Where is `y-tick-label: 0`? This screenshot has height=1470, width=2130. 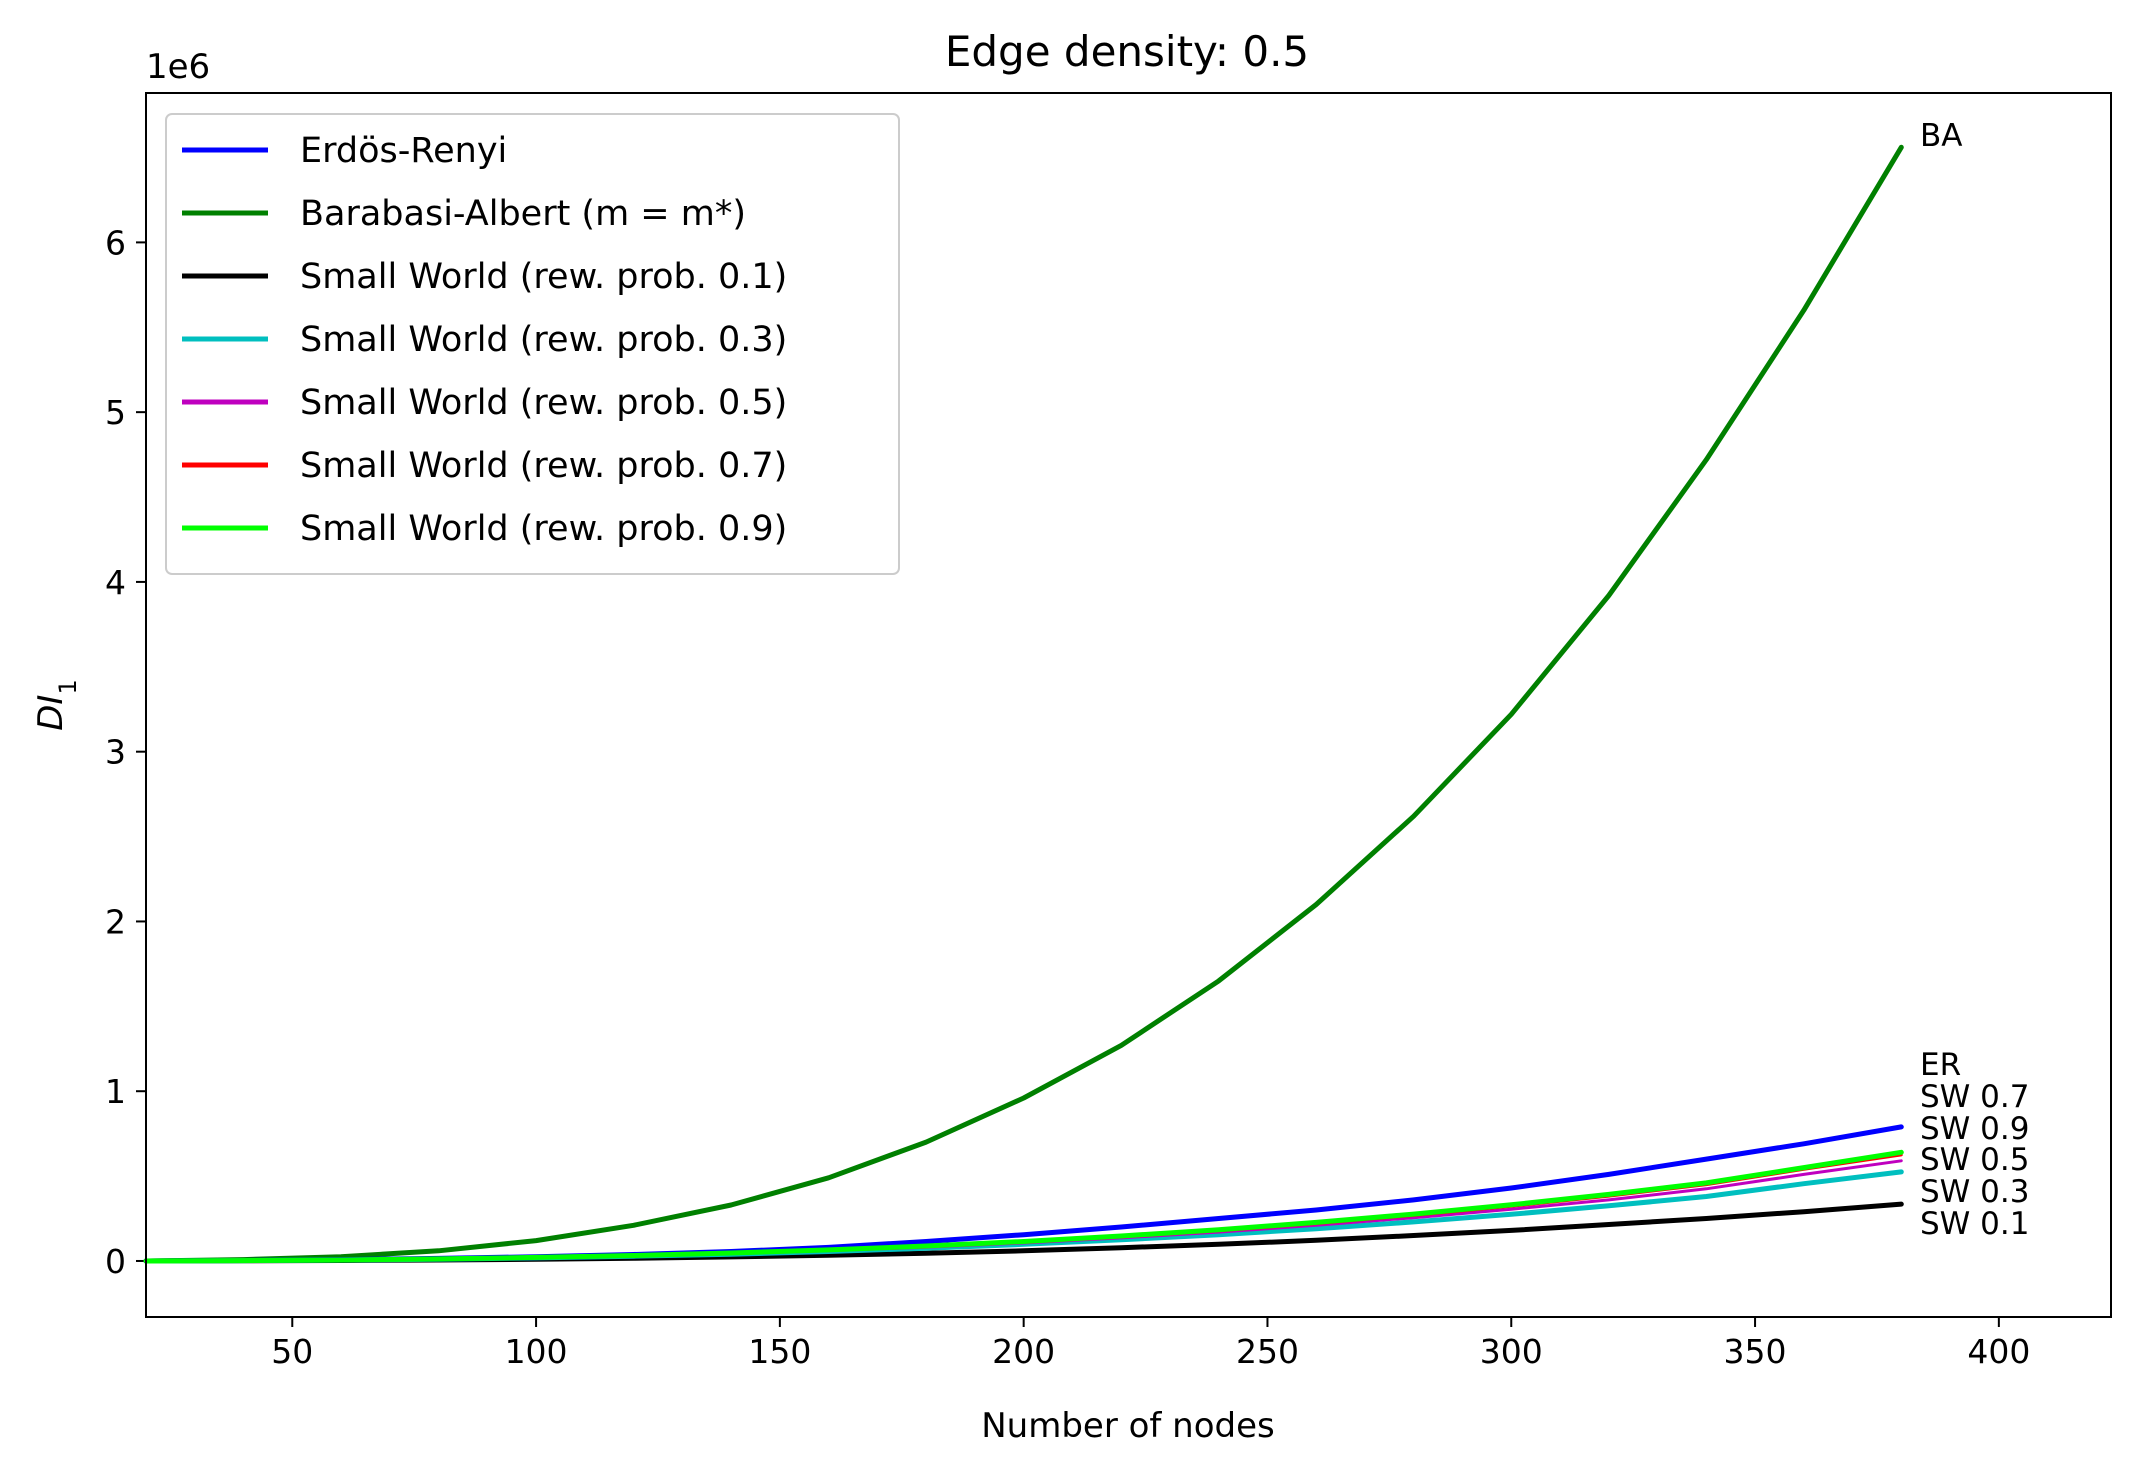 y-tick-label: 0 is located at coordinates (115, 1261).